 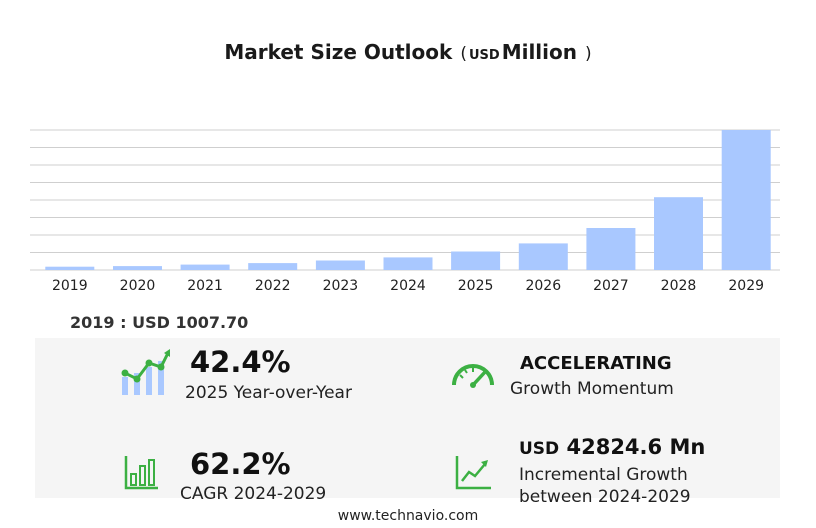 What do you see at coordinates (273, 286) in the screenshot?
I see `x-tick-label-2022: 2022` at bounding box center [273, 286].